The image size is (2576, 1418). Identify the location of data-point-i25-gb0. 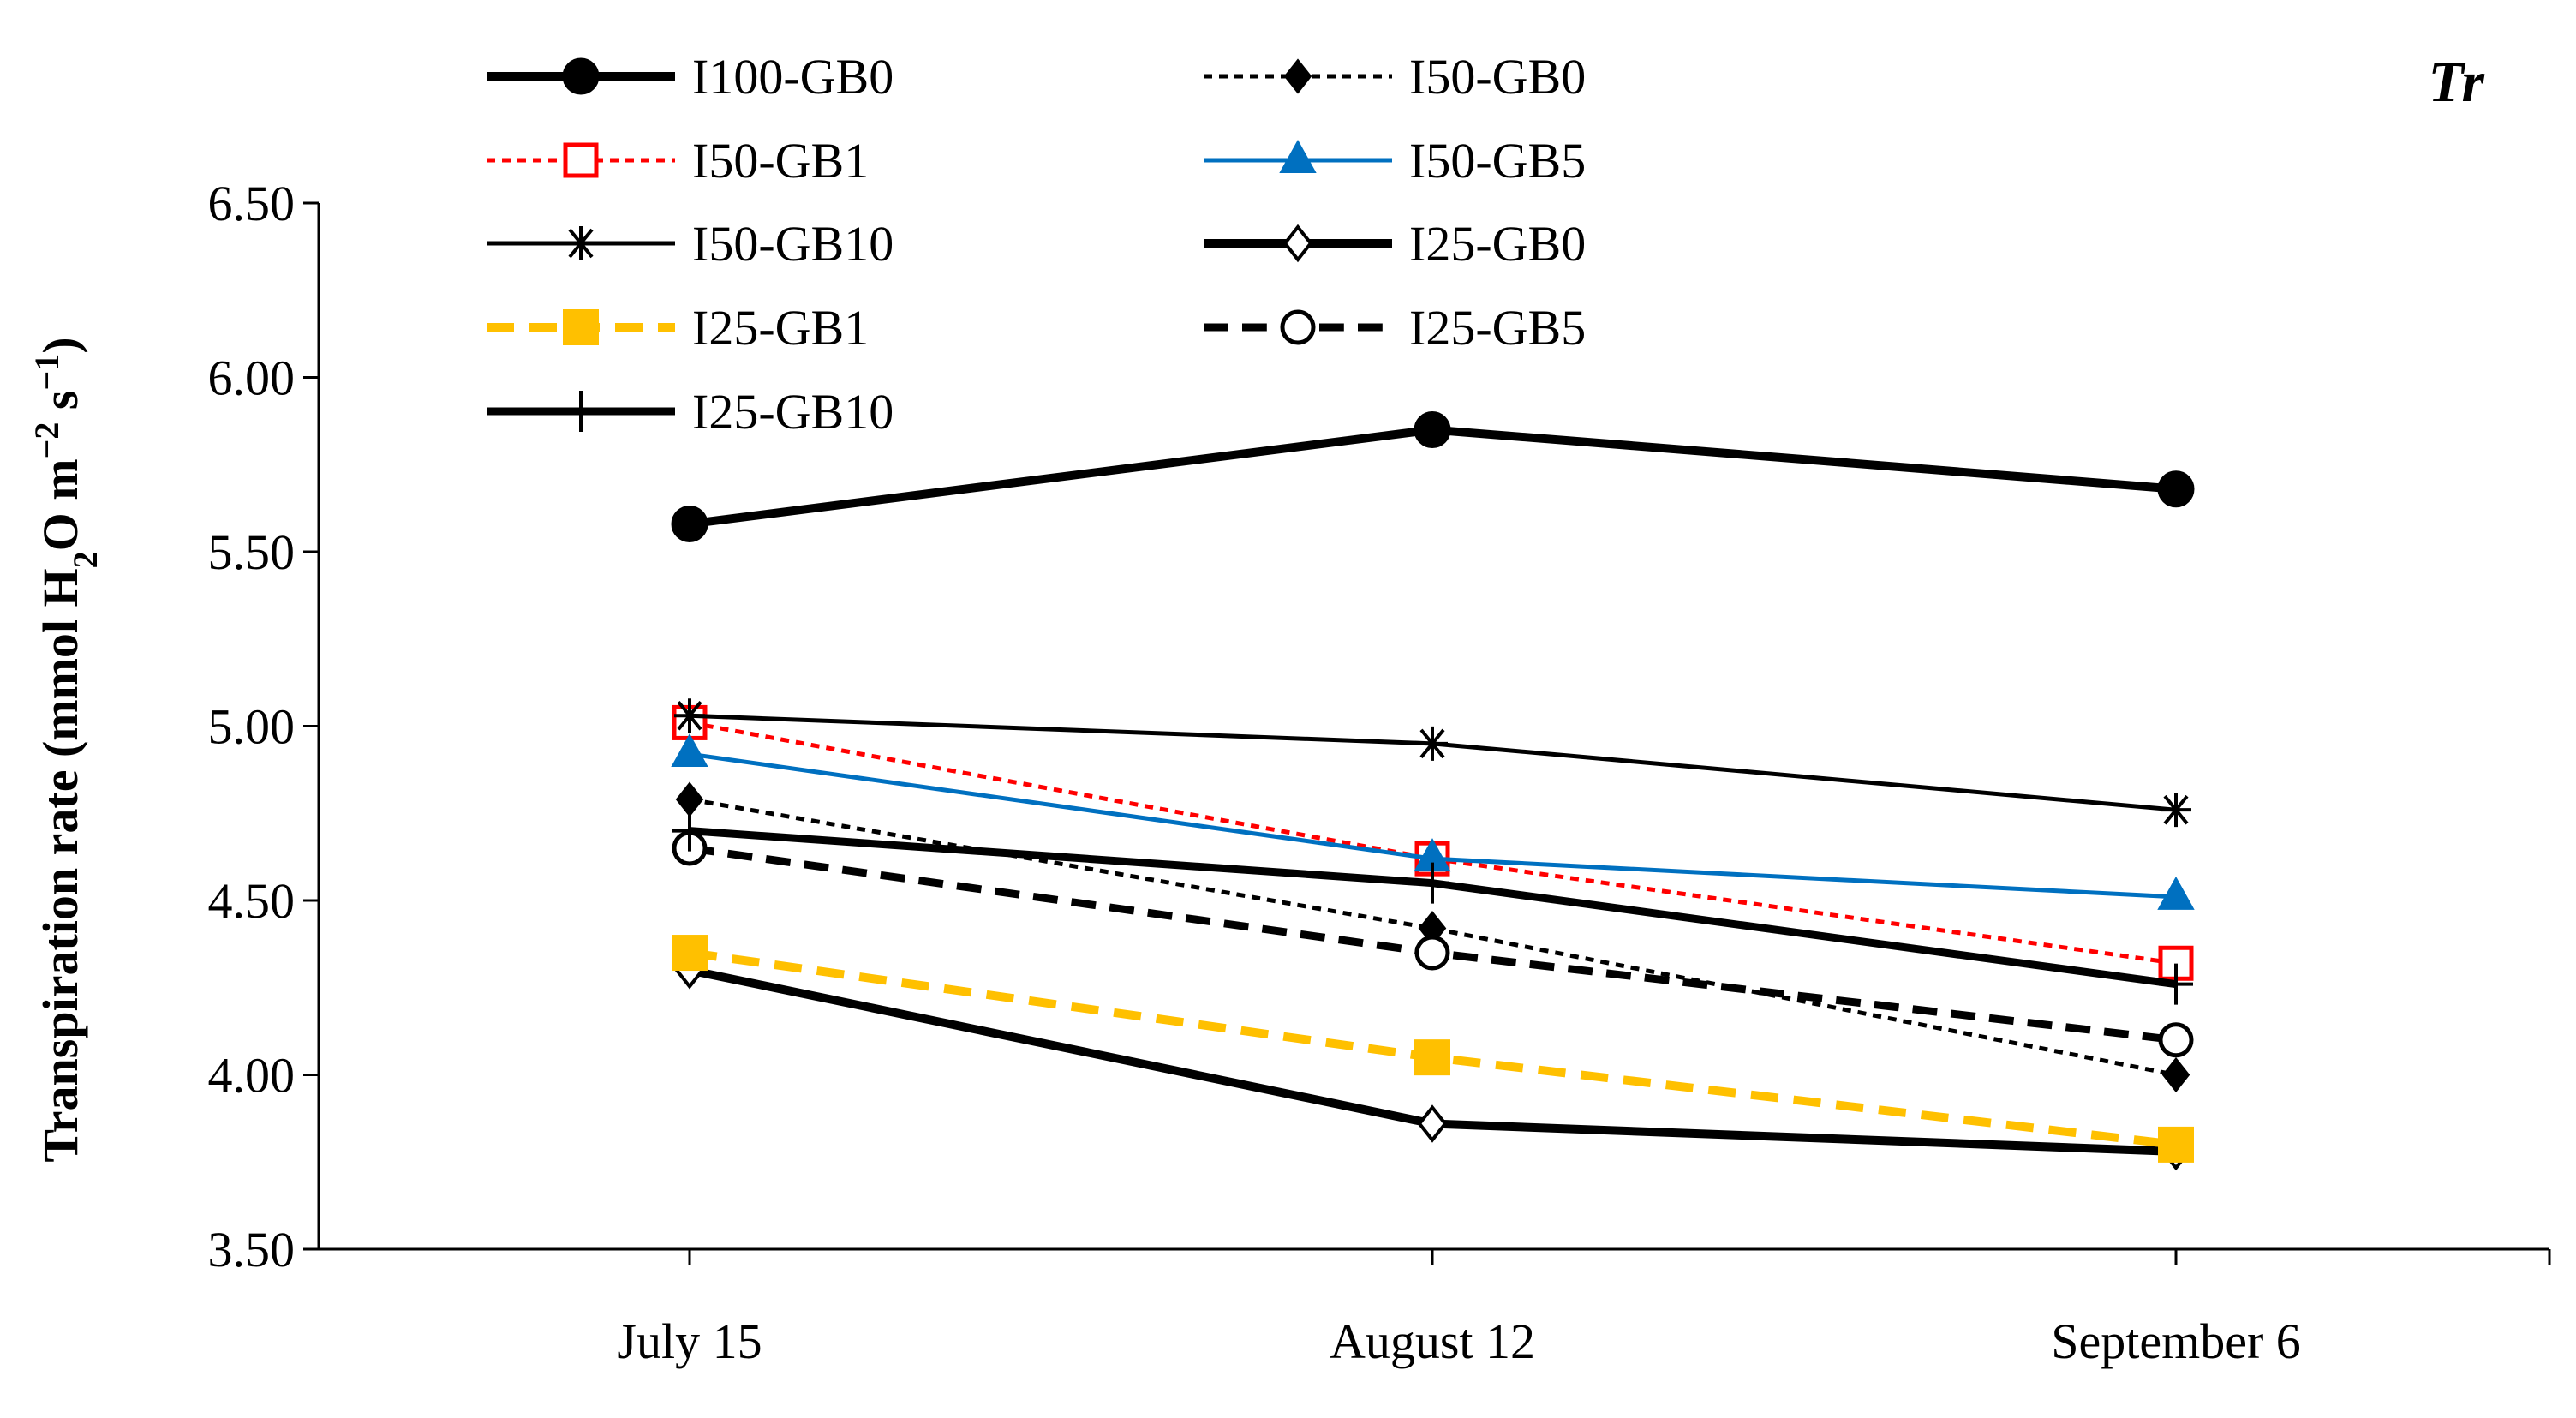
(1433, 1123).